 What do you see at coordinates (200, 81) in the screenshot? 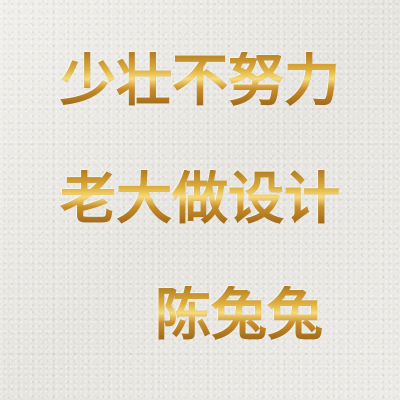
I see `foil-text-line-1: 少壮不努力` at bounding box center [200, 81].